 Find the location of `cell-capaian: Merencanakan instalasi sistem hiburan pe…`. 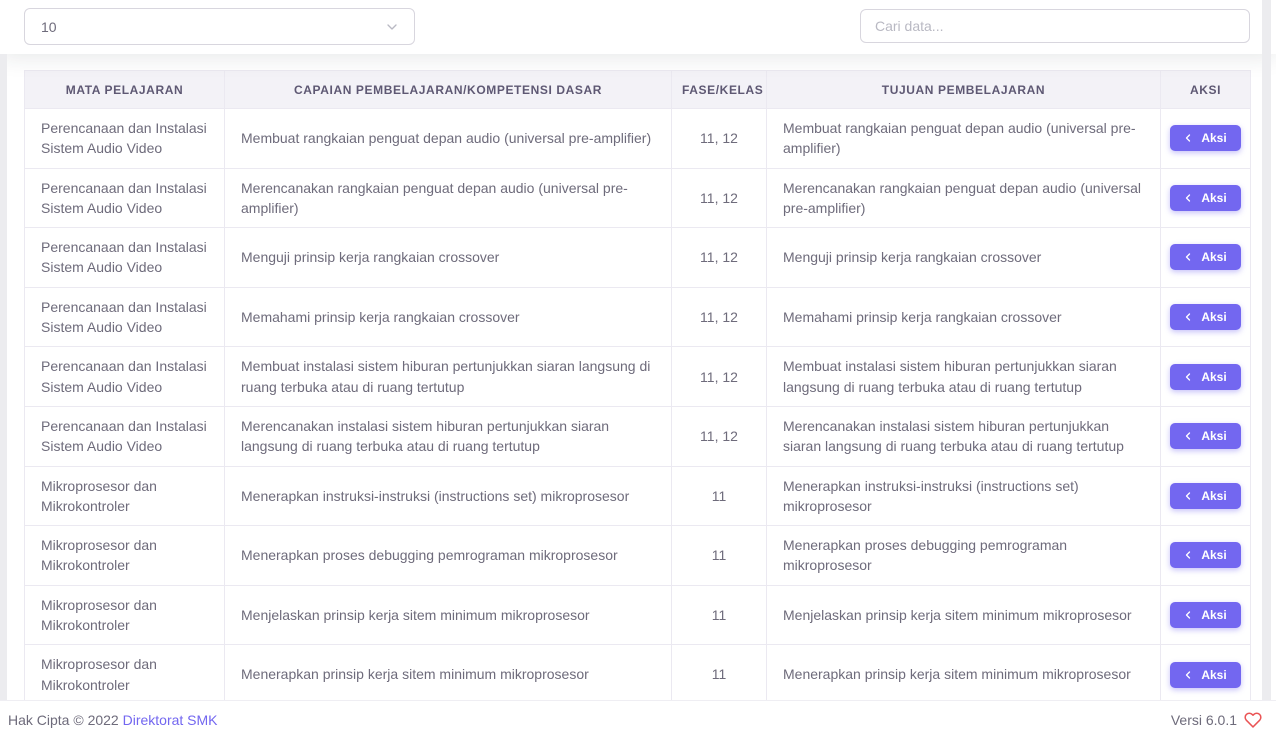

cell-capaian: Merencanakan instalasi sistem hiburan pe… is located at coordinates (448, 436).